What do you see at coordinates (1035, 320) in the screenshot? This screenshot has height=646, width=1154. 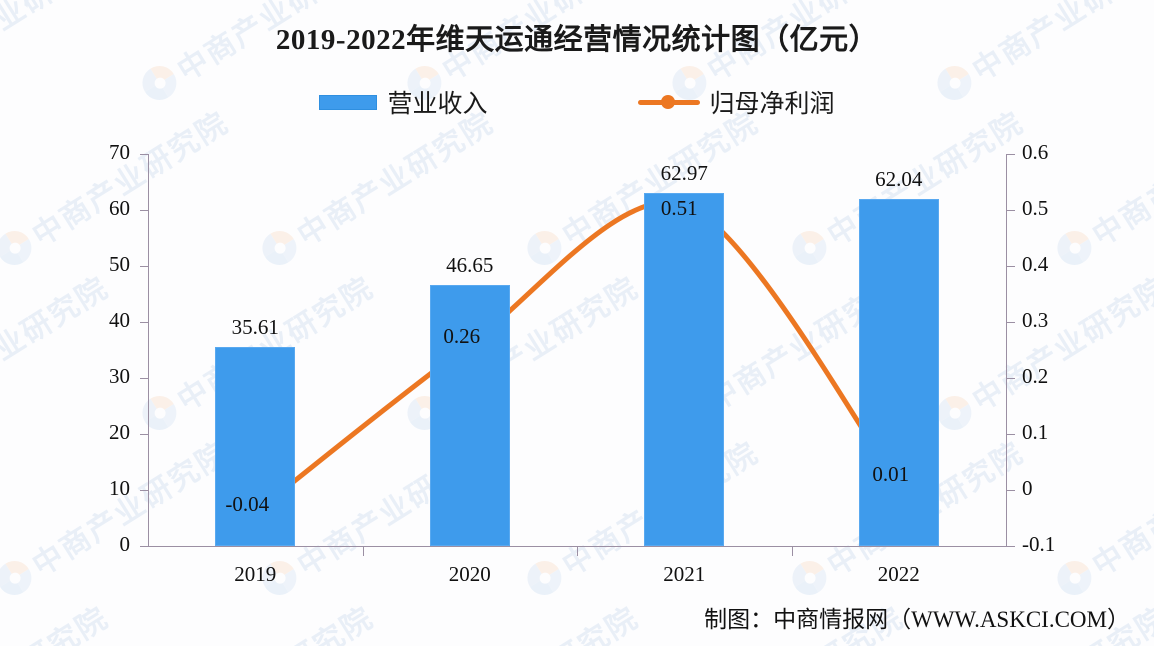 I see `y-tick-label-right: 0.3` at bounding box center [1035, 320].